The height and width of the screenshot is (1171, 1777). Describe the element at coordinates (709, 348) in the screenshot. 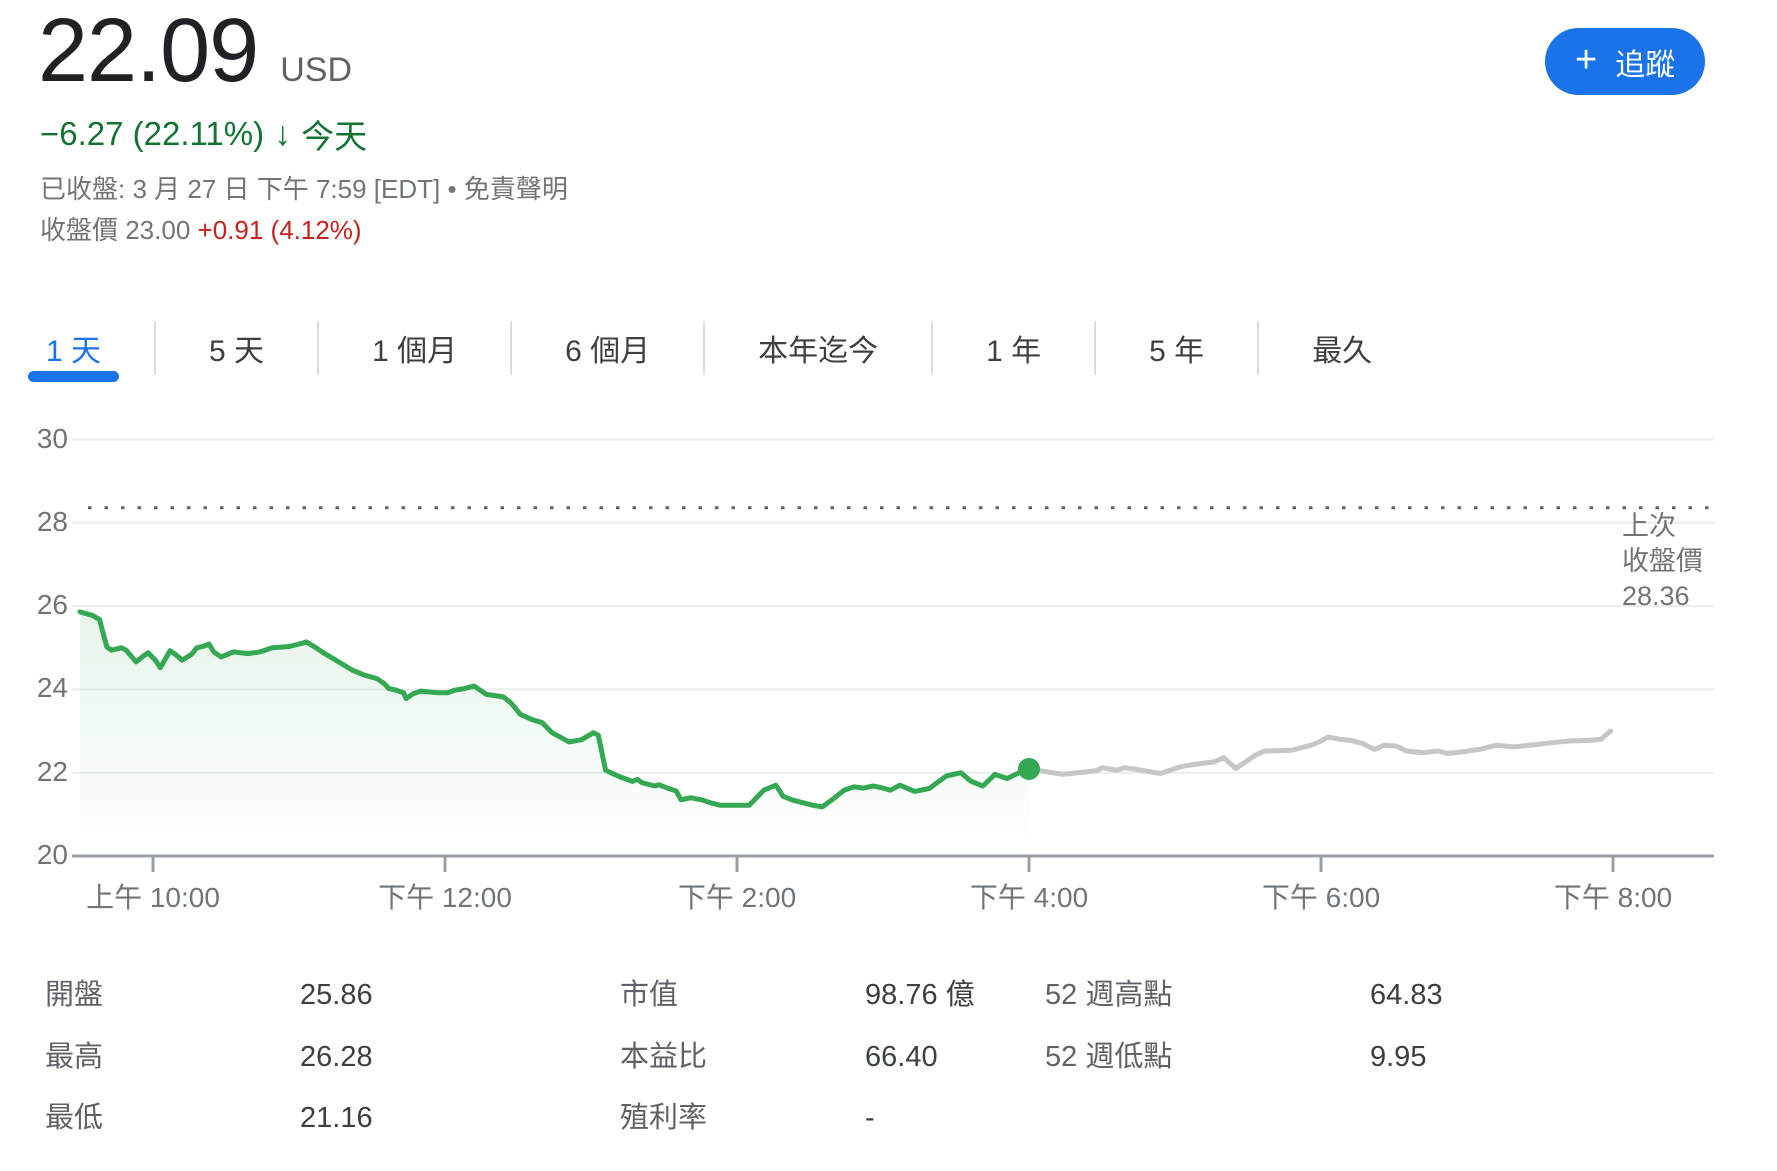

I see `time-range-tabs: 1 天 5 天 1 個月 6 個月 本年迄今 1 年 5 年 最久` at that location.